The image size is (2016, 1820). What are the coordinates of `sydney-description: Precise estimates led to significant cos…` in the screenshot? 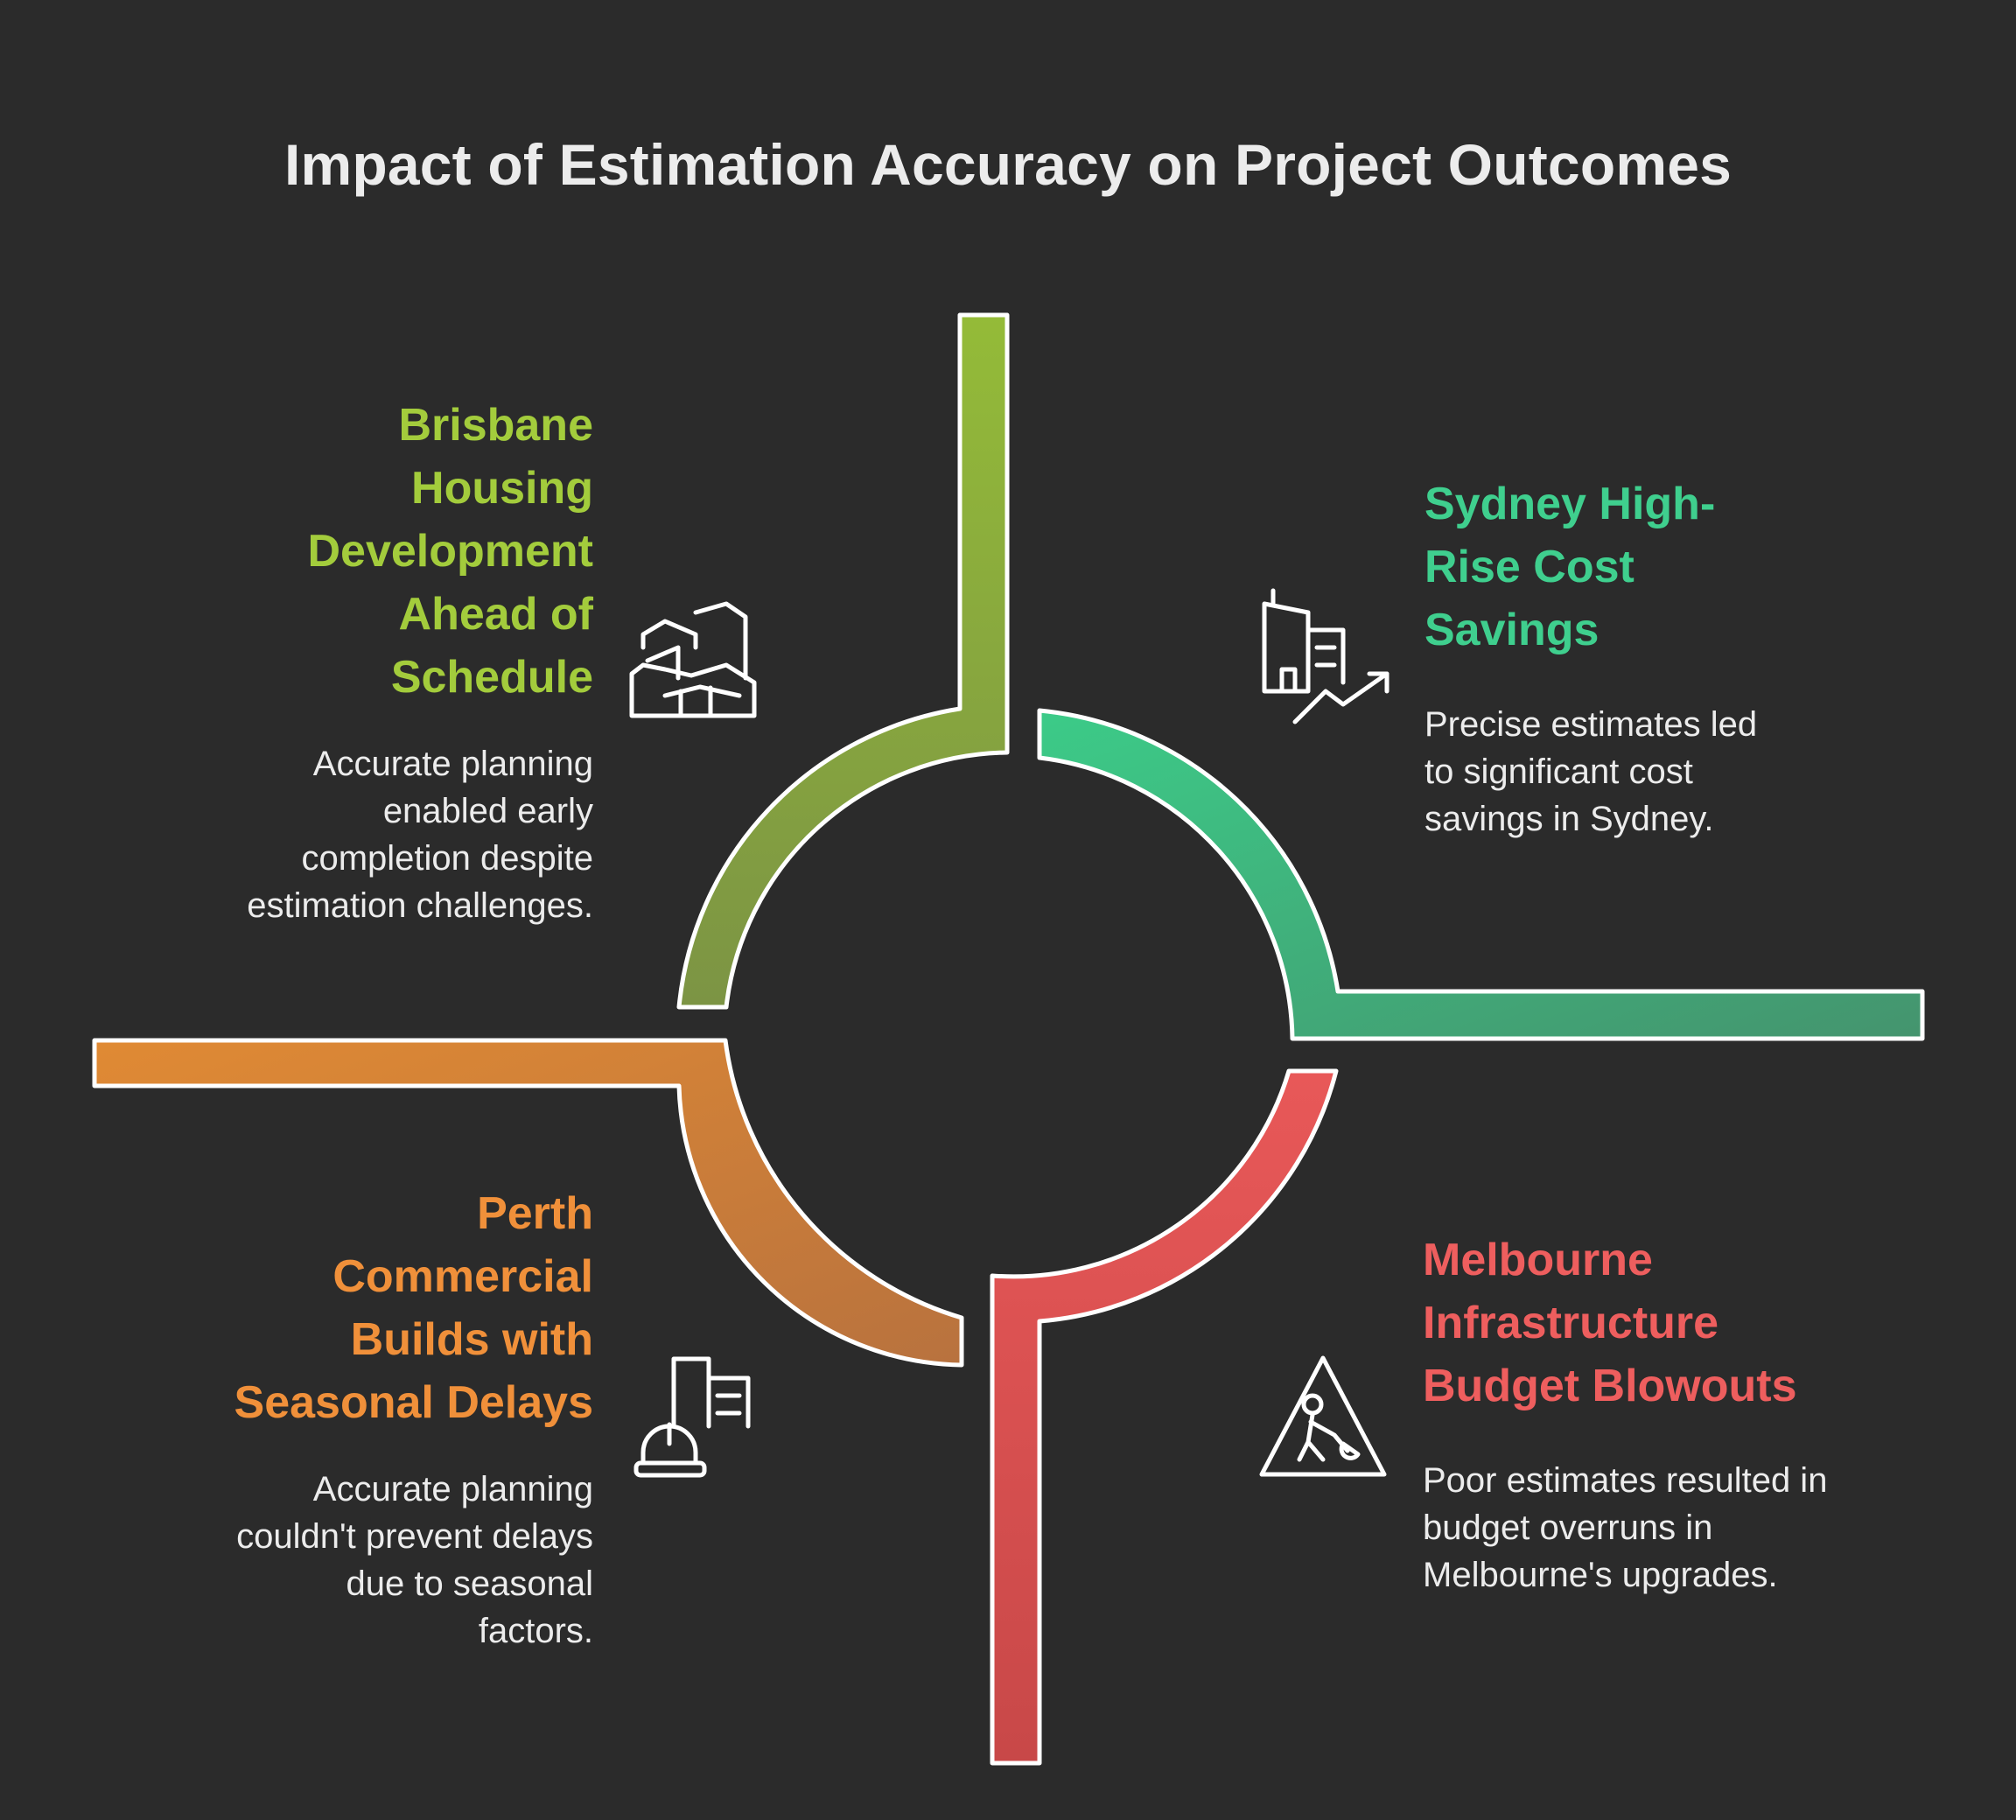 It's located at (1669, 772).